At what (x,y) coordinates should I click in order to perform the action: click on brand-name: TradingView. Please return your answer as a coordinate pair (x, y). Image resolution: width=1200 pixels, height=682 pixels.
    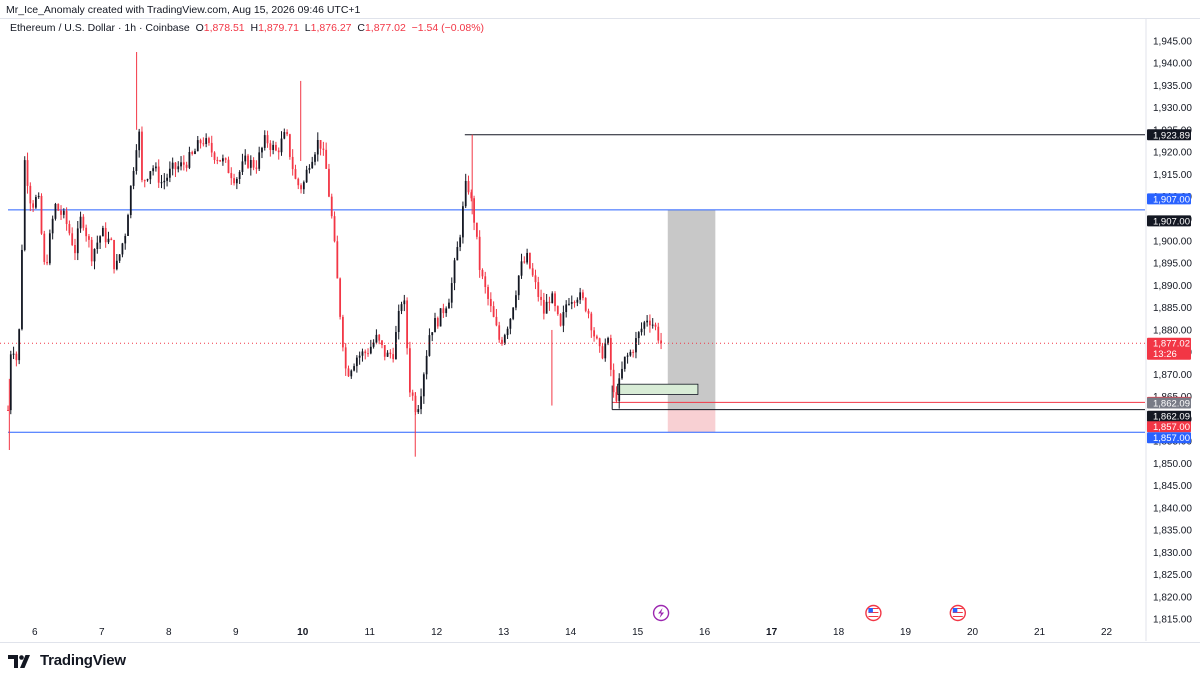
    Looking at the image, I should click on (83, 660).